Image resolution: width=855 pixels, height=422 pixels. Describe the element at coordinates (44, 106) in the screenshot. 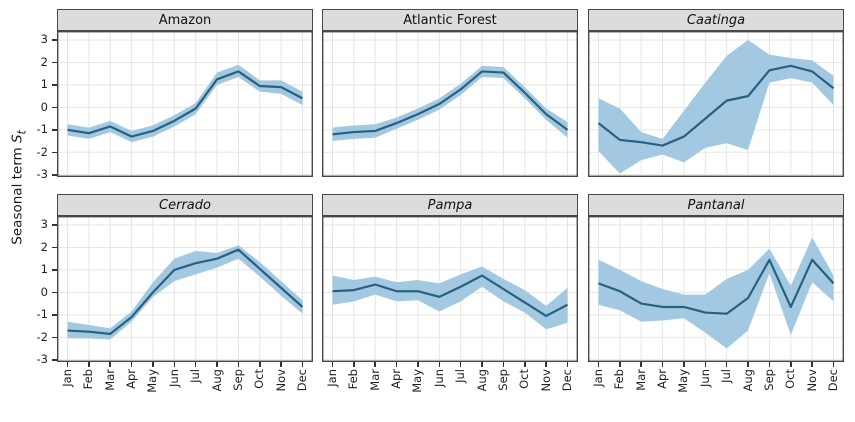

I see `y-tick-label: 0` at that location.